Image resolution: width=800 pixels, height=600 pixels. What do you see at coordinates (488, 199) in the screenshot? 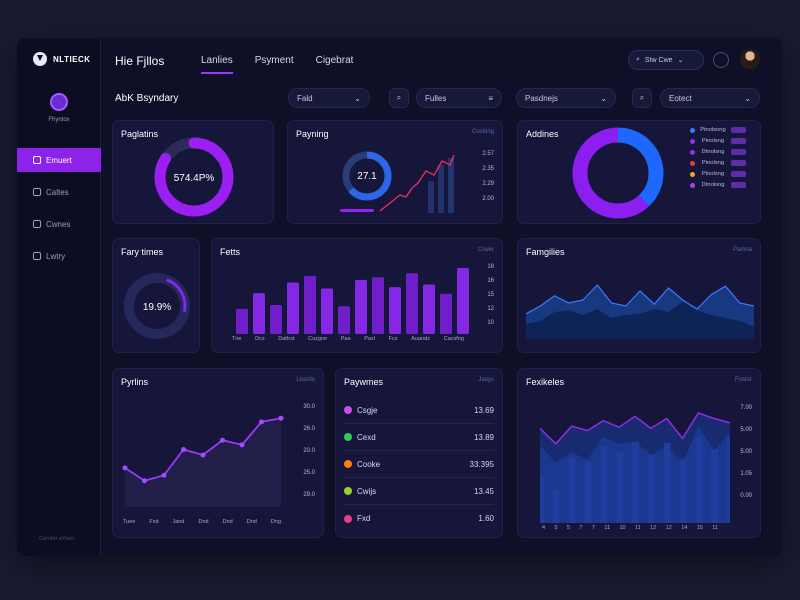
I see `axis-label: 2.00` at bounding box center [488, 199].